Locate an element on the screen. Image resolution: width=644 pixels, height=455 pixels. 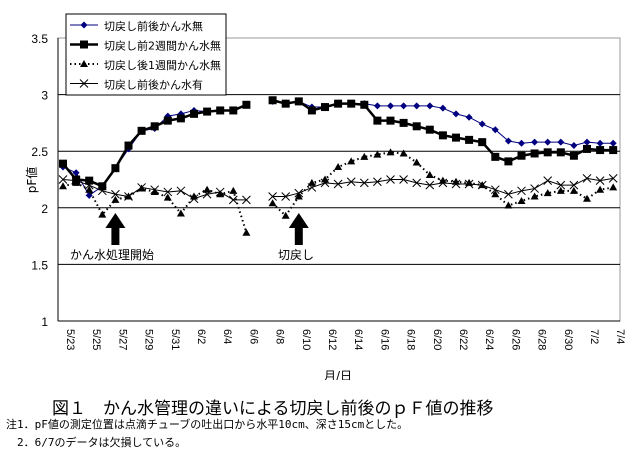
x-tick-label: 6/2 is located at coordinates (201, 336).